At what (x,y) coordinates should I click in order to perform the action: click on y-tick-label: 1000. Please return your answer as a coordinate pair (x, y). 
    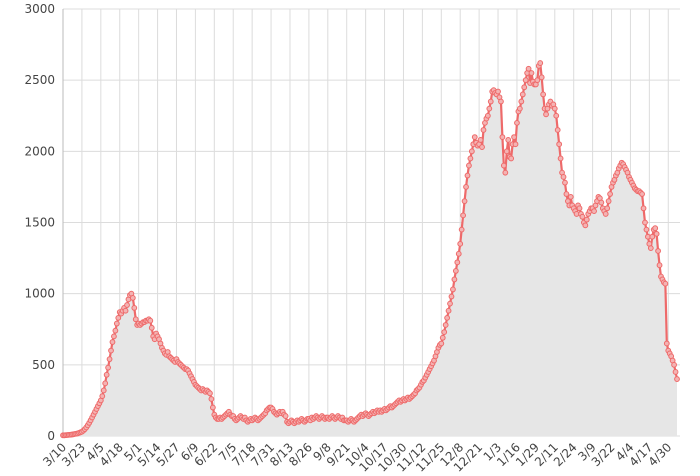
    Looking at the image, I should click on (39, 294).